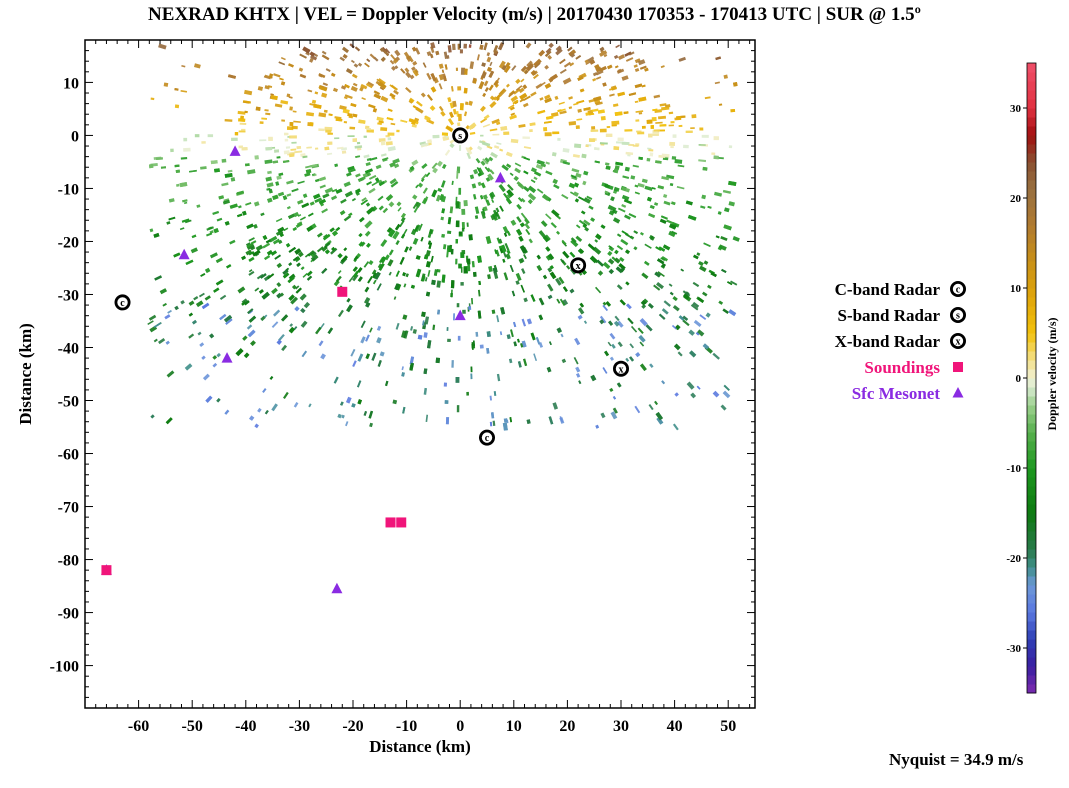  I want to click on colorbar-tick-label: -30, so click(1013, 649).